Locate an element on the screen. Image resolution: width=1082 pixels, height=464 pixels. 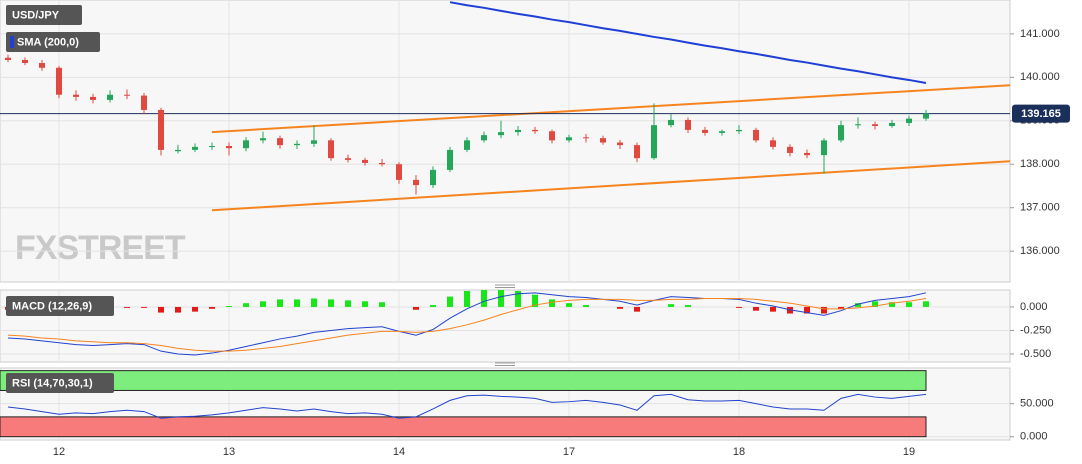
symbol-label: USD/JPY is located at coordinates (36, 15).